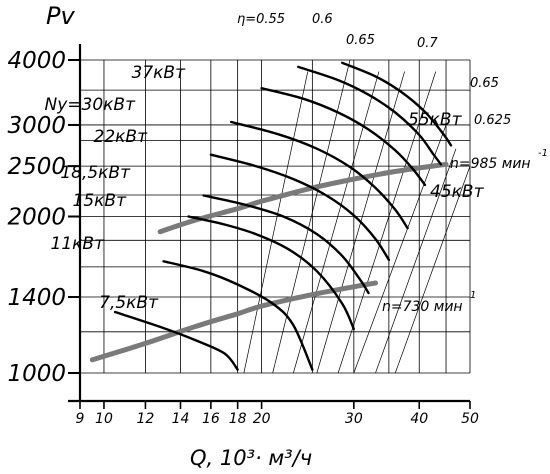 The width and height of the screenshot is (550, 474). What do you see at coordinates (91, 105) in the screenshot?
I see `power-label: Ny=30кВт` at bounding box center [91, 105].